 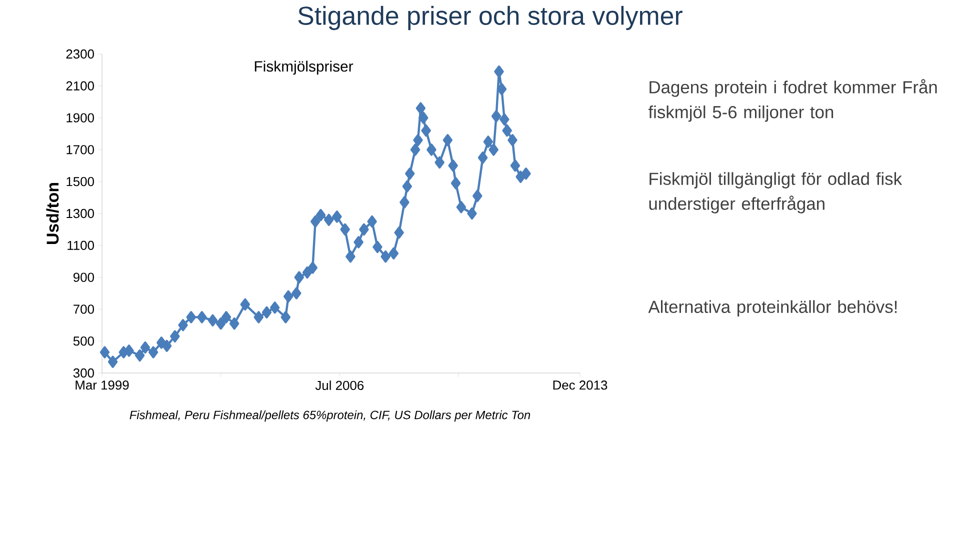 I want to click on chart-title: Stigande priser och stora volymer, so click(x=490, y=18).